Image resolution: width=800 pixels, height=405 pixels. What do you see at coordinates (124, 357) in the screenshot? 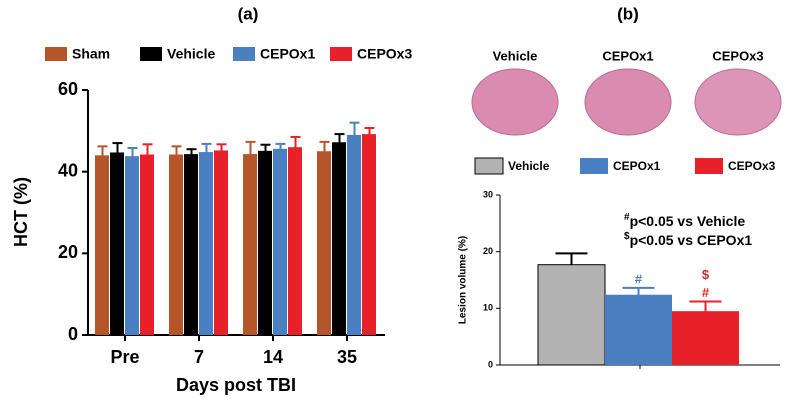
I see `x-tick-label: Pre` at bounding box center [124, 357].